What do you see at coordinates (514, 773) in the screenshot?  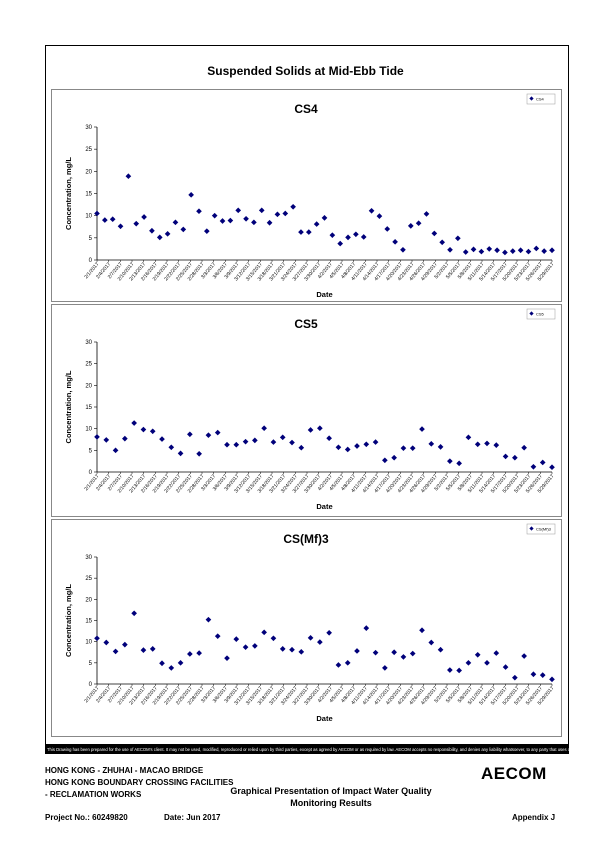 I see `aecom-logo: AECOM` at bounding box center [514, 773].